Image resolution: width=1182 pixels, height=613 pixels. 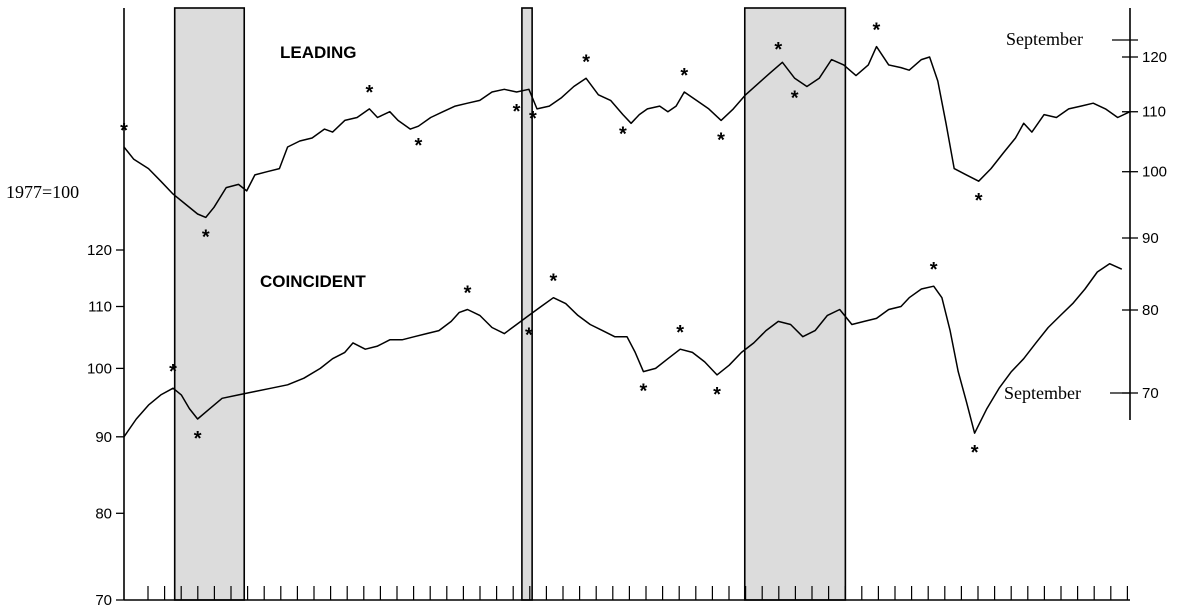 I want to click on leading-end-label: September, so click(x=1044, y=39).